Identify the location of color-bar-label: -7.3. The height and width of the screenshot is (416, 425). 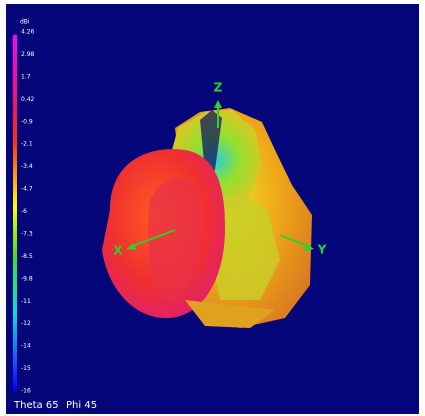
(27, 233).